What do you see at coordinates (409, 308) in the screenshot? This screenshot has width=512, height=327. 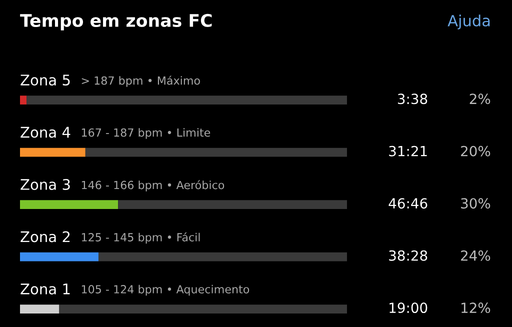 I see `text: 19:00` at bounding box center [409, 308].